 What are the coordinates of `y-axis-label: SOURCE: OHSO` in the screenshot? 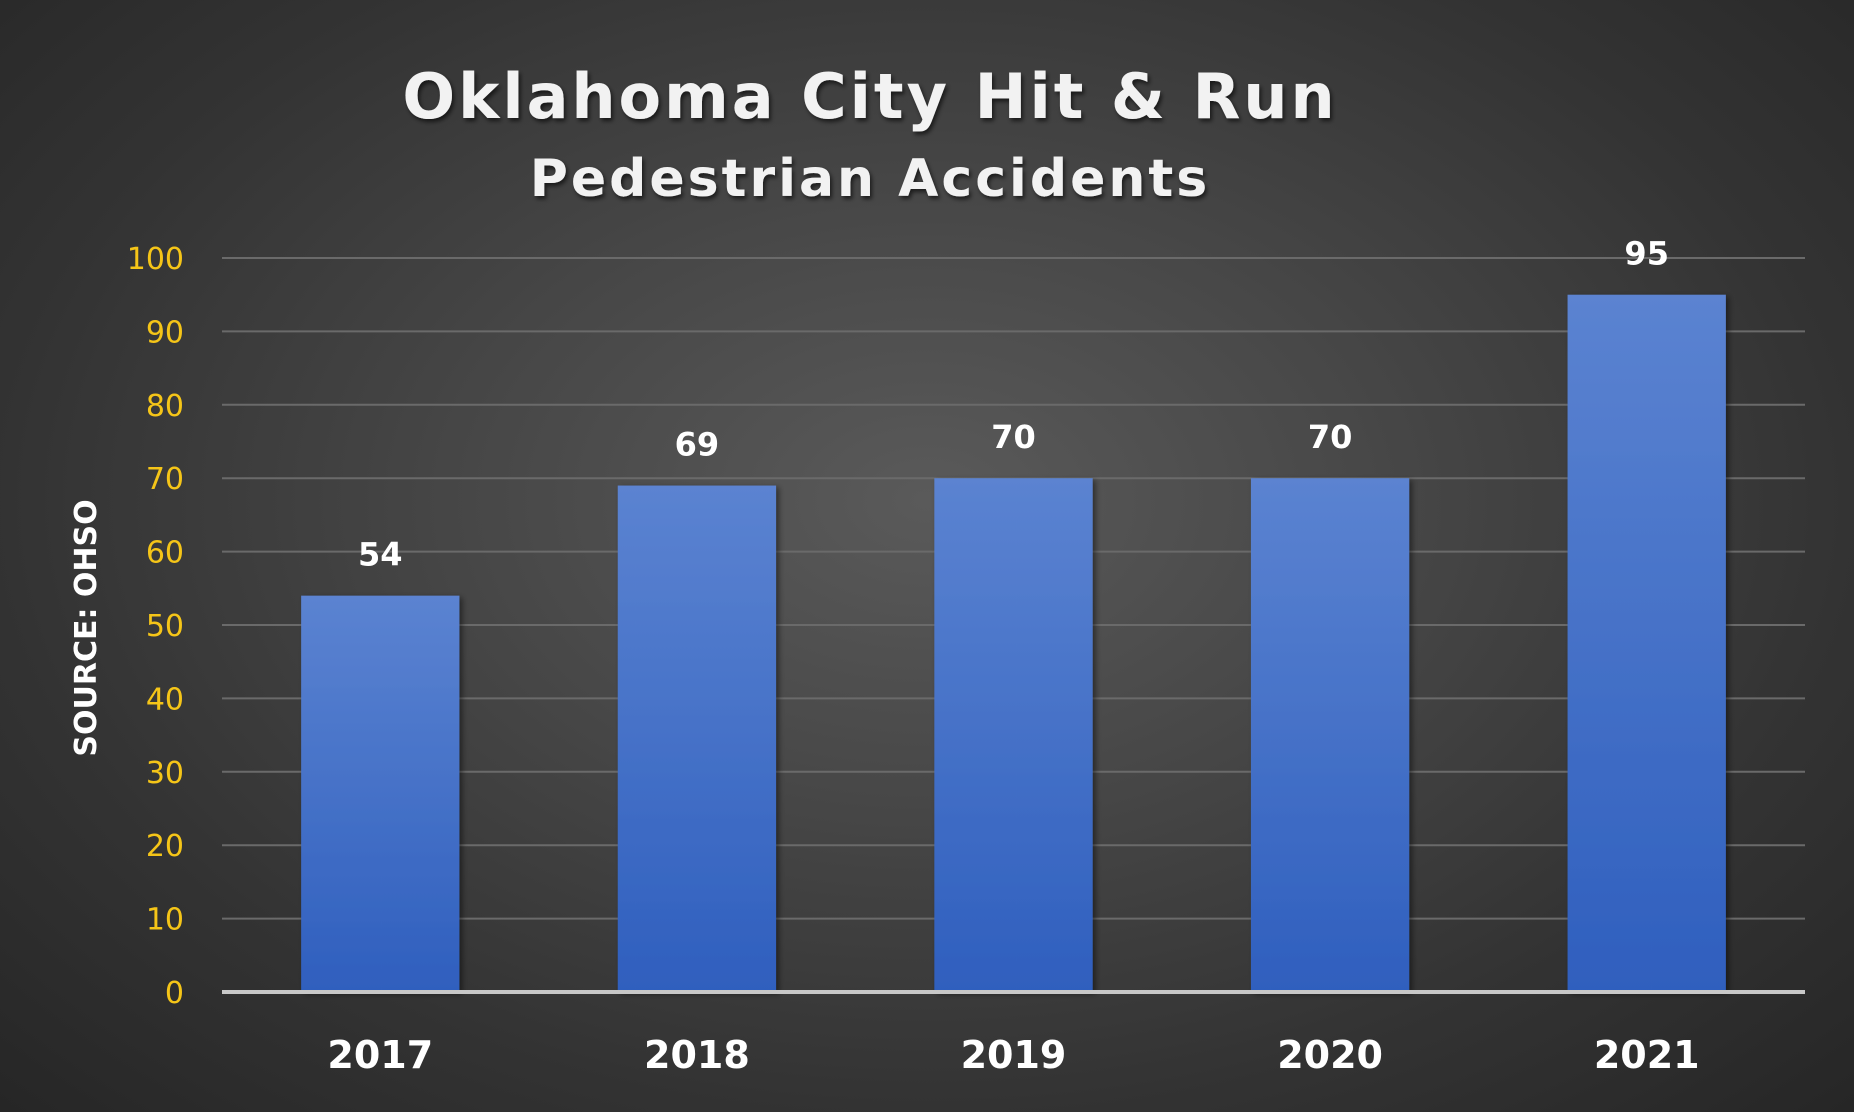 It's located at (86, 627).